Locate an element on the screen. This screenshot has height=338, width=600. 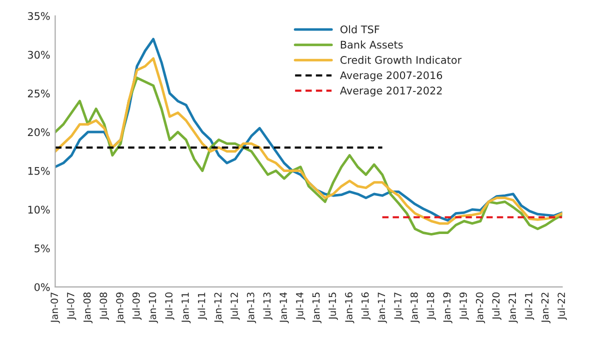
y-tick-label: 30% is located at coordinates (39, 54).